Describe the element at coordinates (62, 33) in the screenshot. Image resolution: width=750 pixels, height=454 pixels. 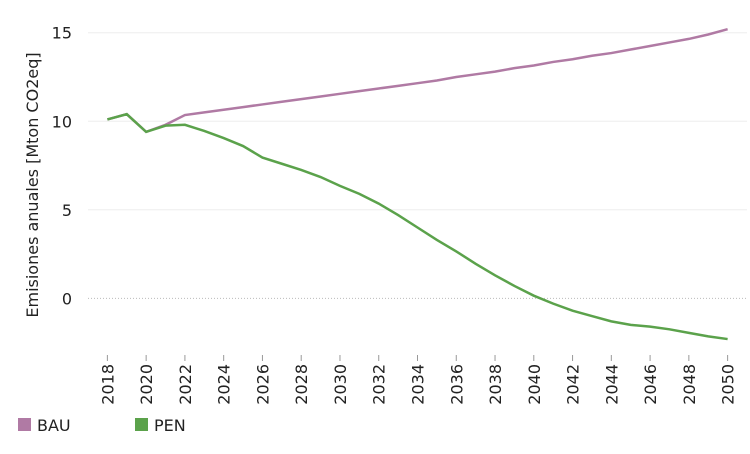
I see `y-tick-label: 15` at that location.